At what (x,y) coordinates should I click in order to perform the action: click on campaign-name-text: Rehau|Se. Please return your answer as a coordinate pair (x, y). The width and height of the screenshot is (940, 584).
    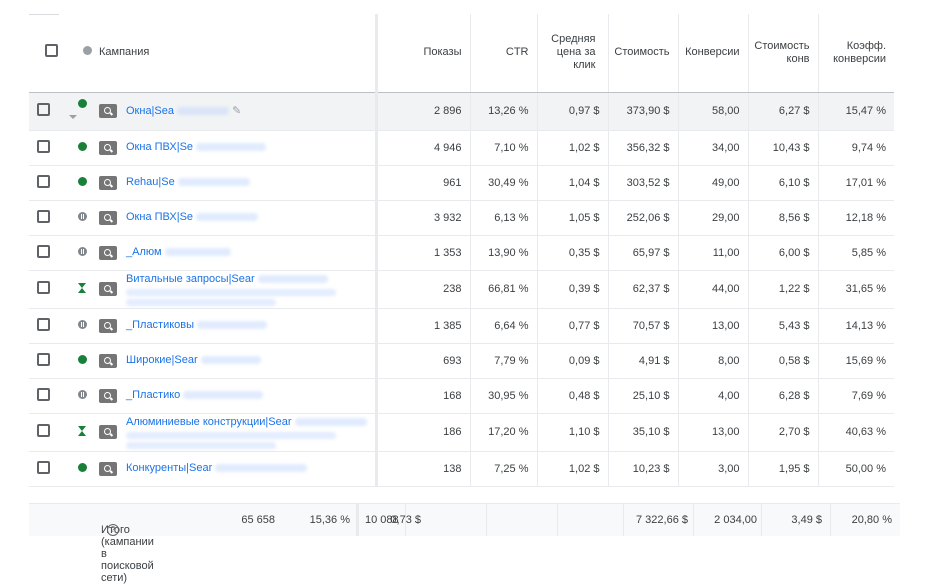
    Looking at the image, I should click on (150, 182).